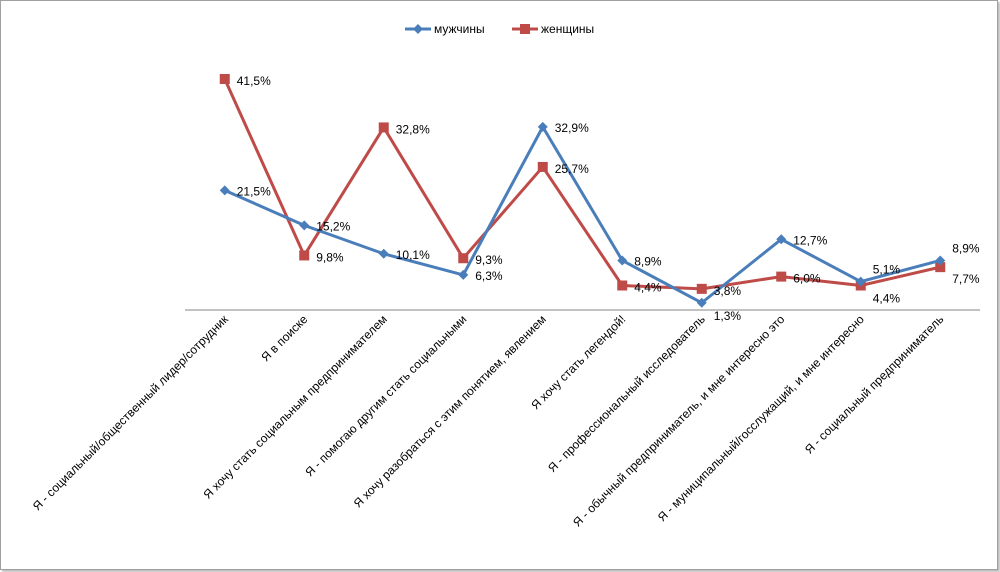 The width and height of the screenshot is (1000, 572). Describe the element at coordinates (567, 29) in the screenshot. I see `legend-label: женщины` at that location.